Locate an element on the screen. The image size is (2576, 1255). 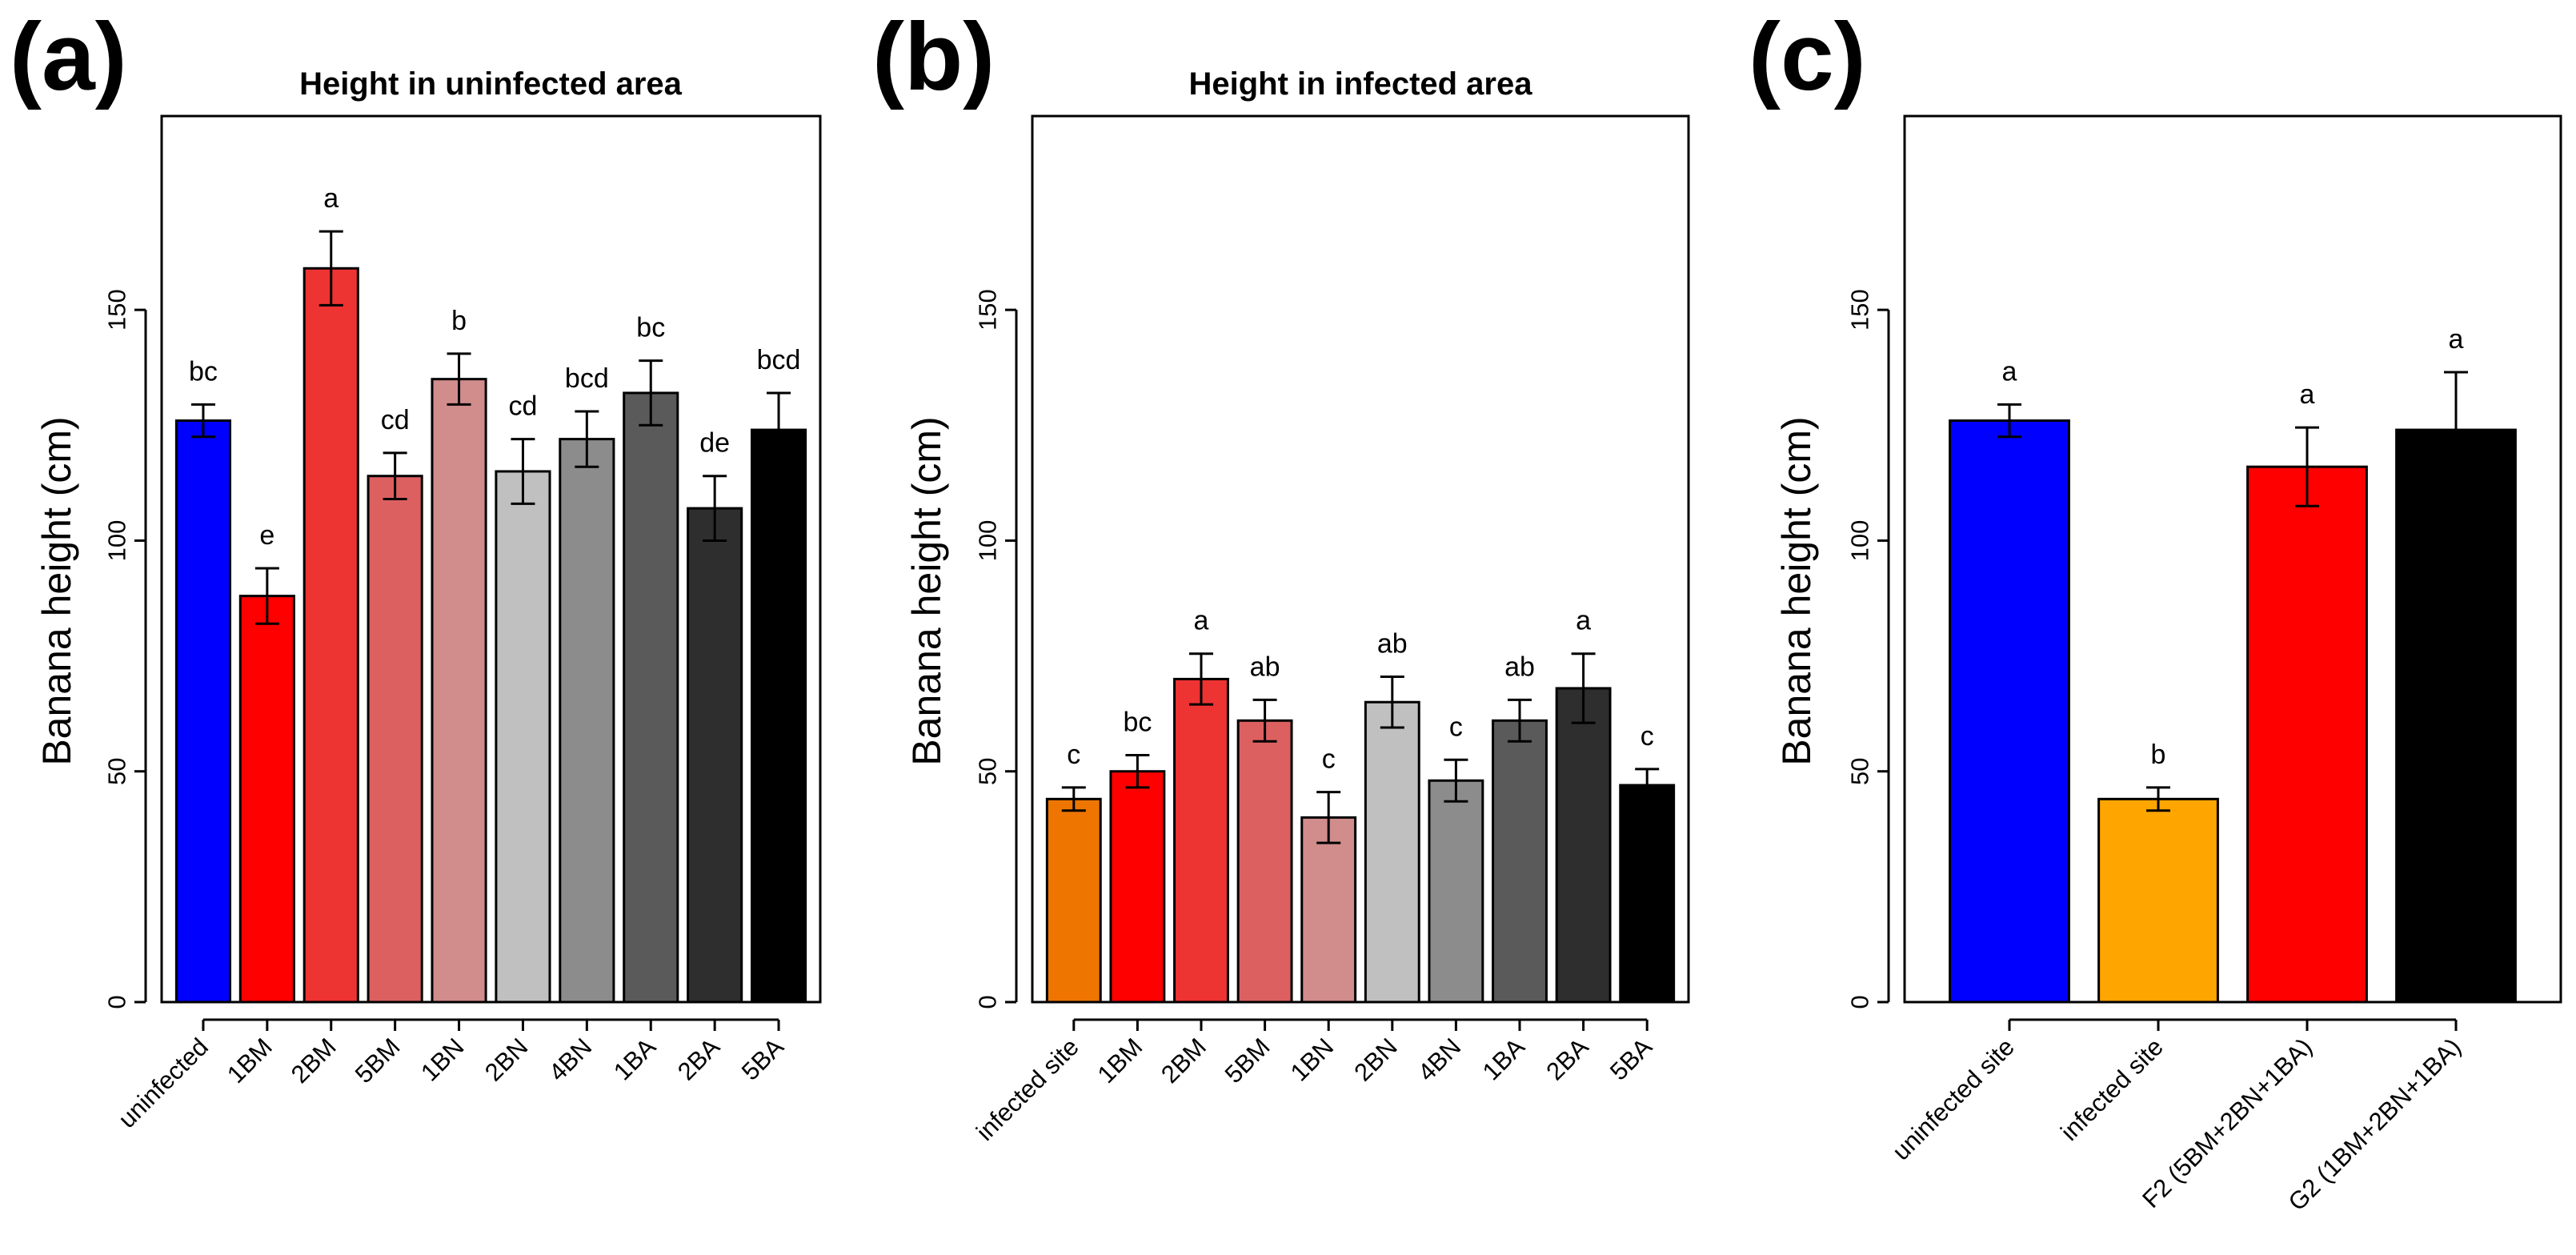
panel-label: (b) is located at coordinates (933, 56).